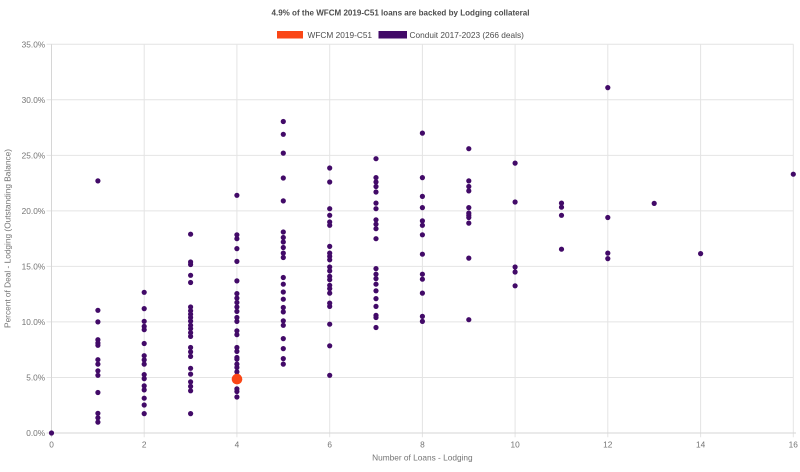  Describe the element at coordinates (608, 445) in the screenshot. I see `svg-text: 12` at that location.